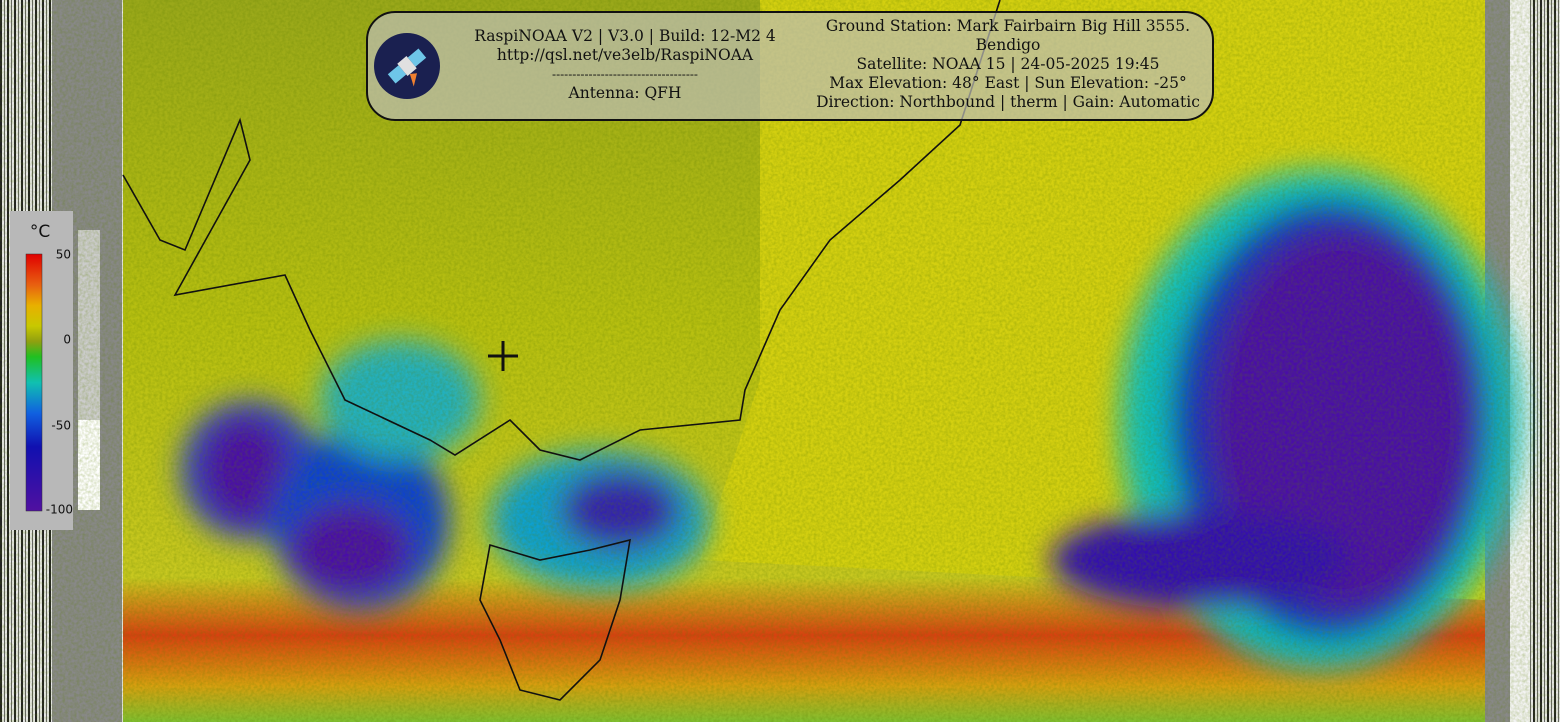 The width and height of the screenshot is (1560, 722). I want to click on color-bar, so click(34, 382).